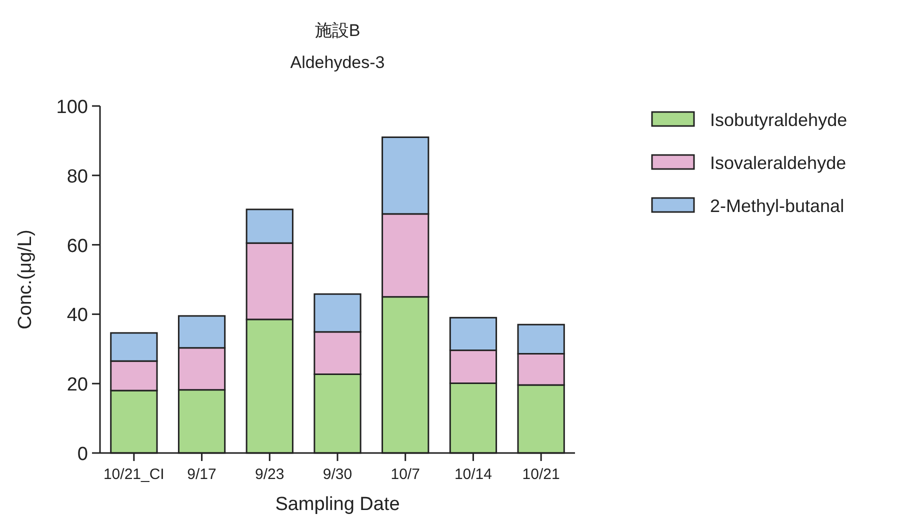 Image resolution: width=898 pixels, height=519 pixels. What do you see at coordinates (337, 62) in the screenshot?
I see `chart-subtitle: Aldehydes-3` at bounding box center [337, 62].